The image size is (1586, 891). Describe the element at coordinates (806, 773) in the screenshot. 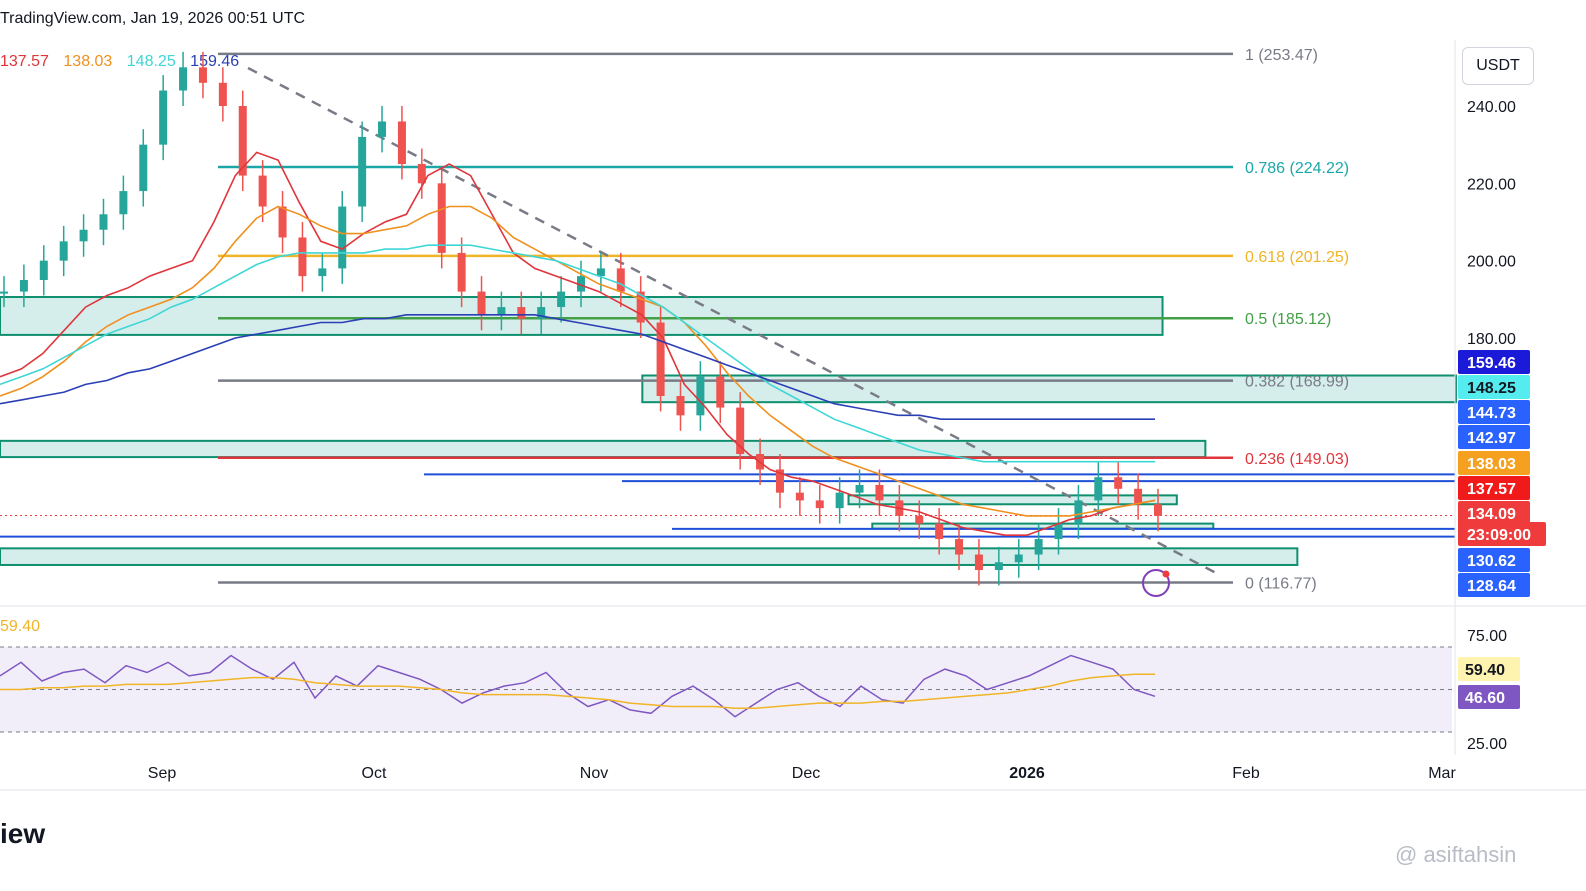

I see `time-label-3: Dec` at that location.